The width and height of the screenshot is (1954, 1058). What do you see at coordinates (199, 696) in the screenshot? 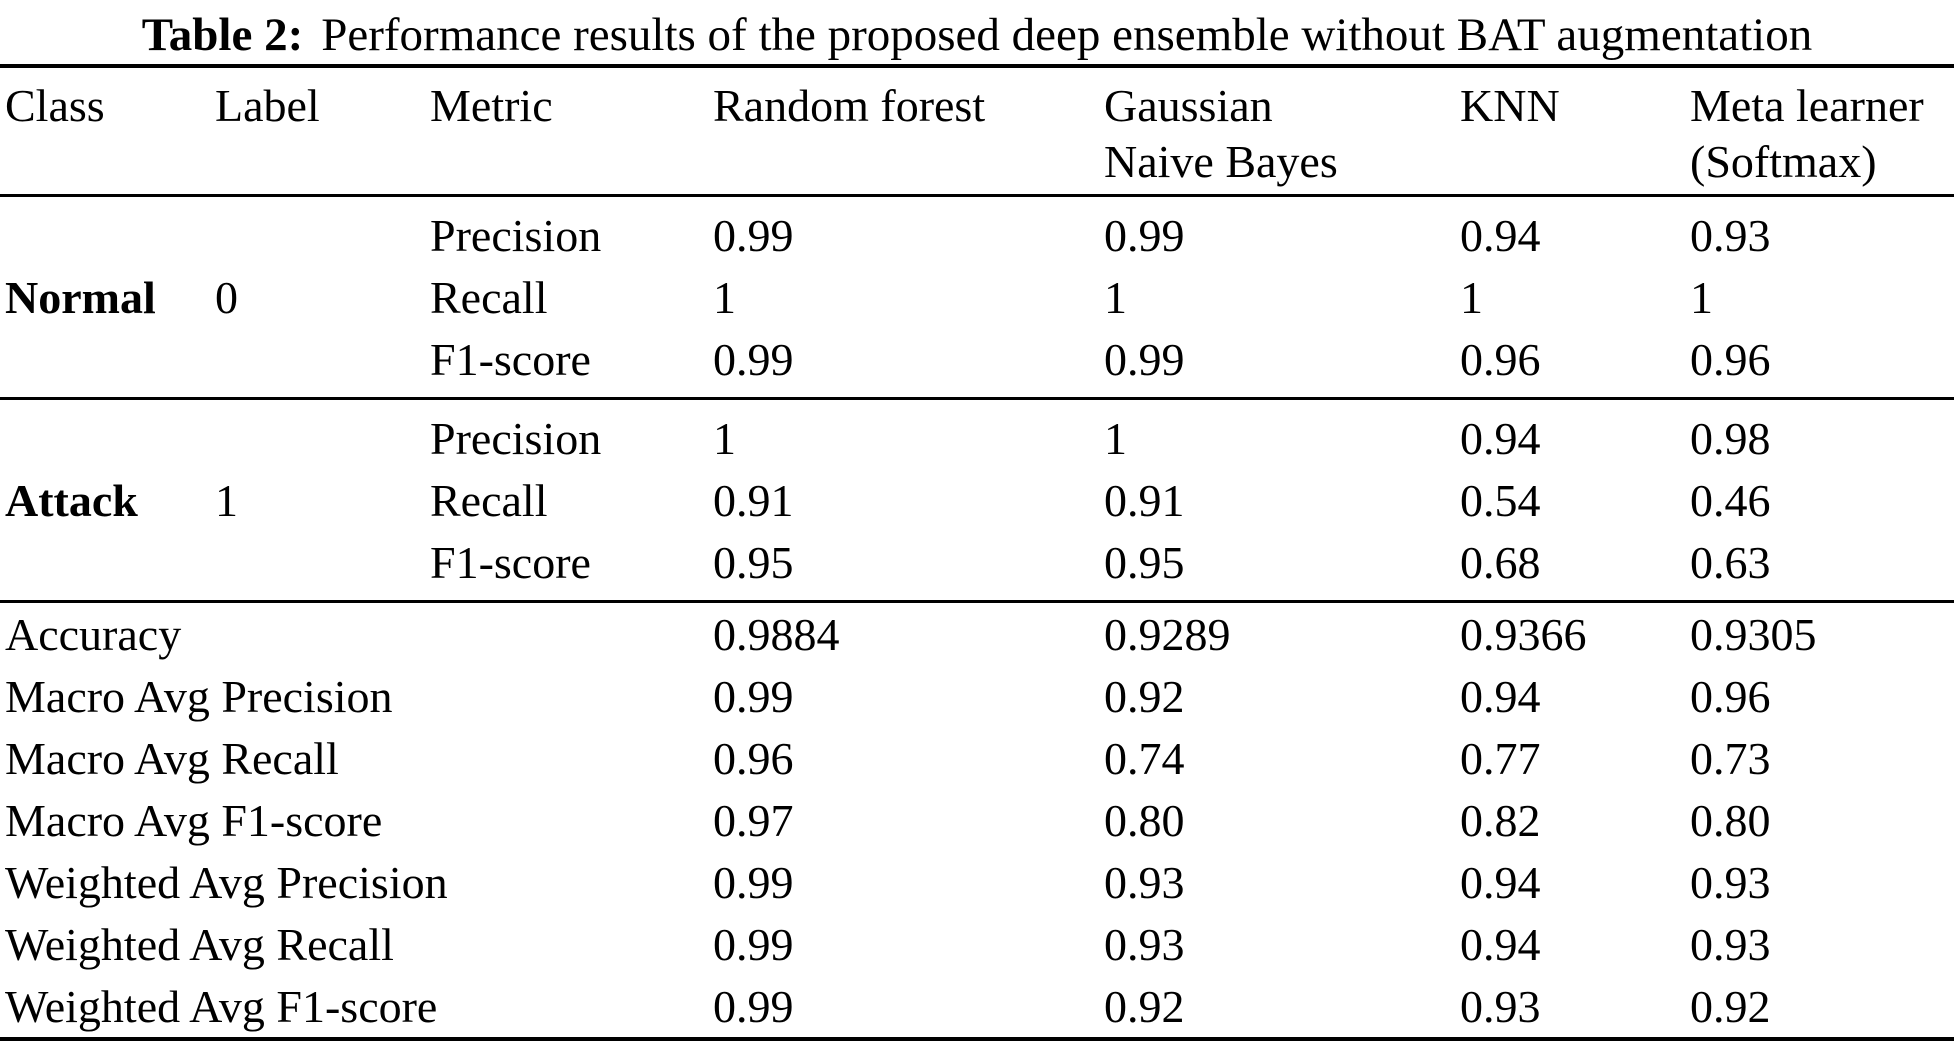
I see `summary-label: Macro Avg Precision` at bounding box center [199, 696].